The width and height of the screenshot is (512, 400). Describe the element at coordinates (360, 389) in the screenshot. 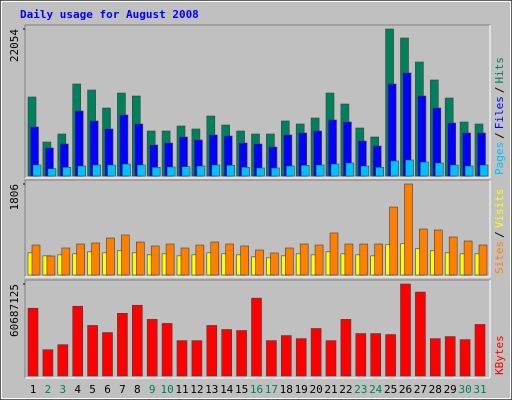

I see `x-tick-label: 23` at that location.